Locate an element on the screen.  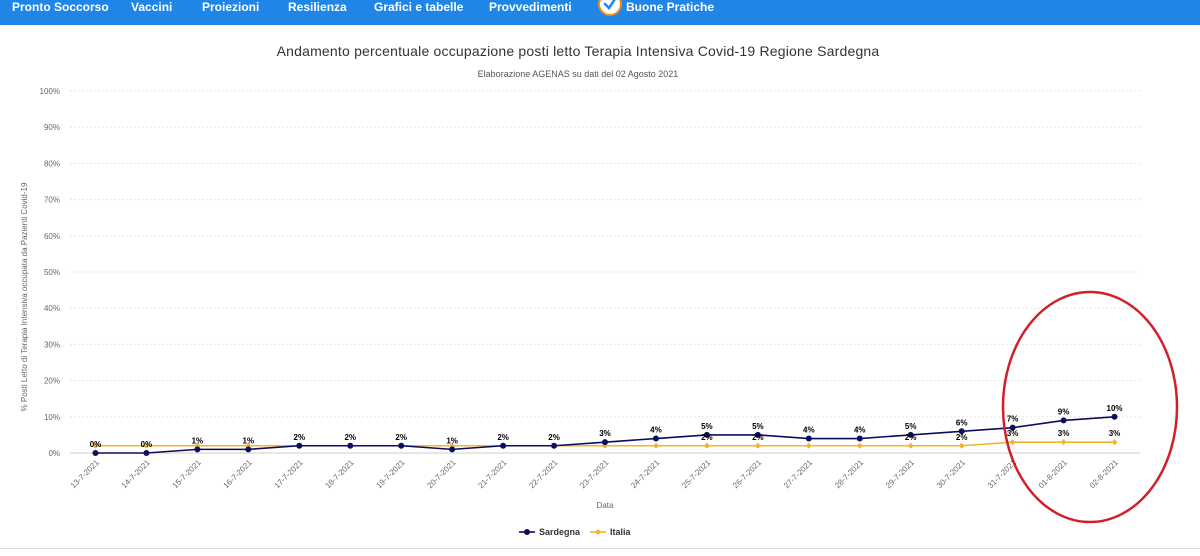
checkmark-badge-icon is located at coordinates (610, 8).